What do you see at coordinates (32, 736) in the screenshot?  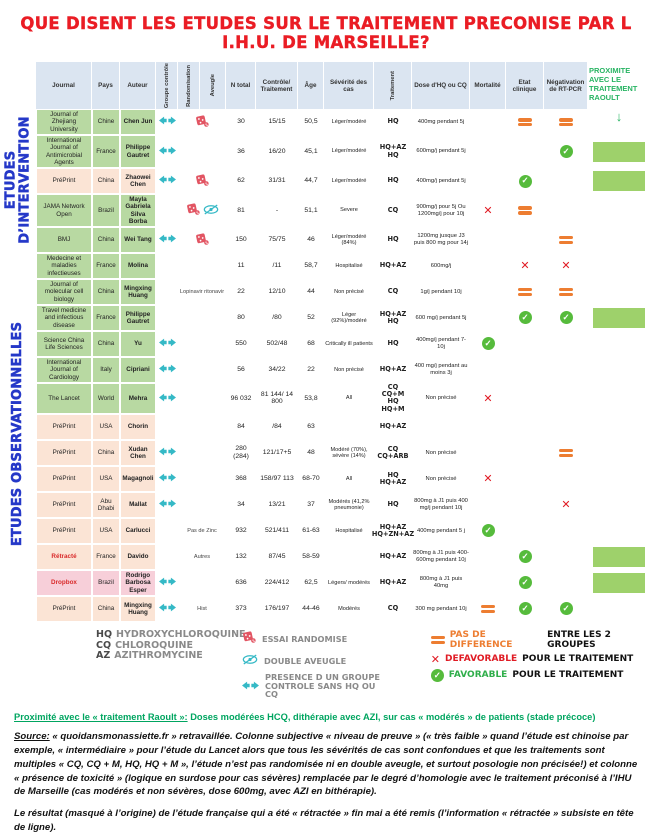 I see `source-label: Source:` at bounding box center [32, 736].